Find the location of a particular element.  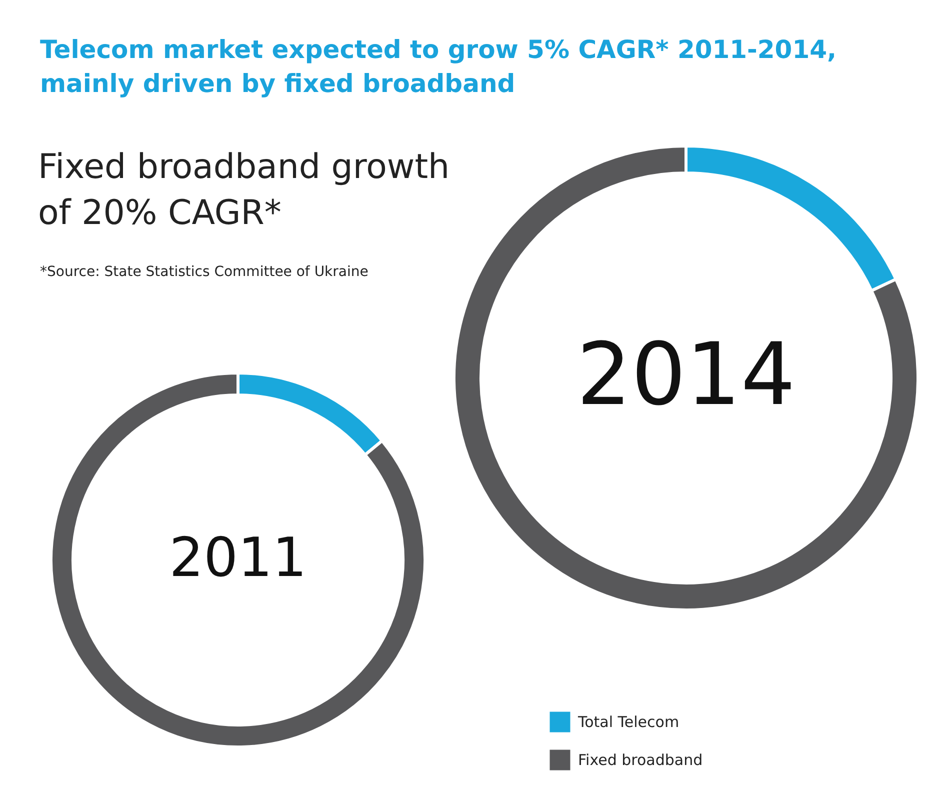

chart-title: Telecom market expected to grow 5% CAGR* 2011-2014, mainly driven by fixed broadband is located at coordinates (438, 66).